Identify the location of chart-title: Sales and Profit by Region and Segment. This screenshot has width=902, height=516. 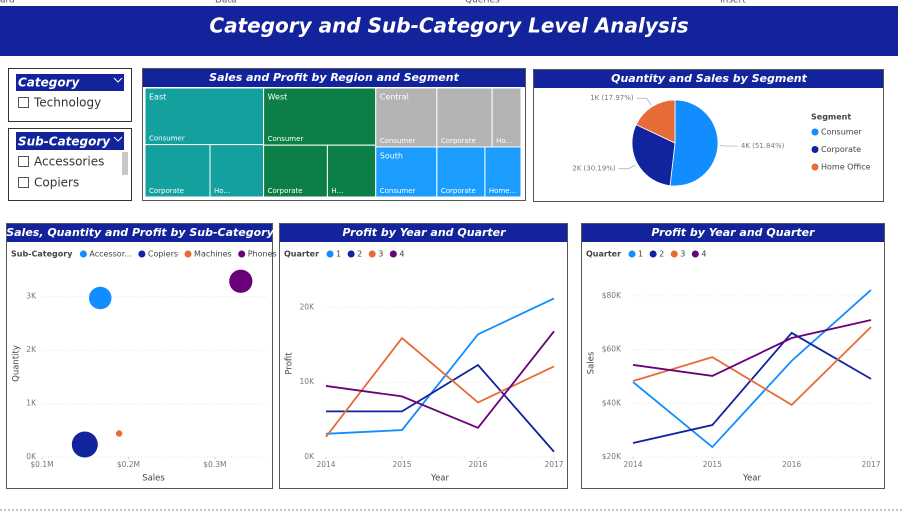
(334, 77).